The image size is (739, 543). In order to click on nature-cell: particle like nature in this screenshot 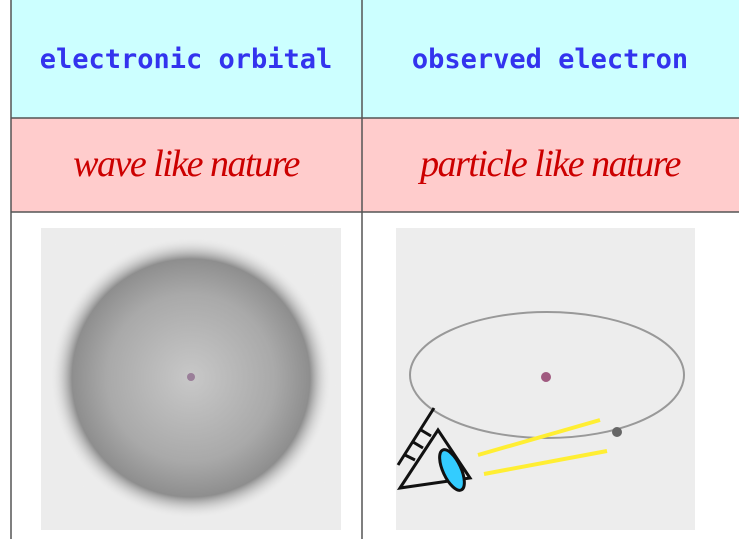, I will do `click(549, 164)`.